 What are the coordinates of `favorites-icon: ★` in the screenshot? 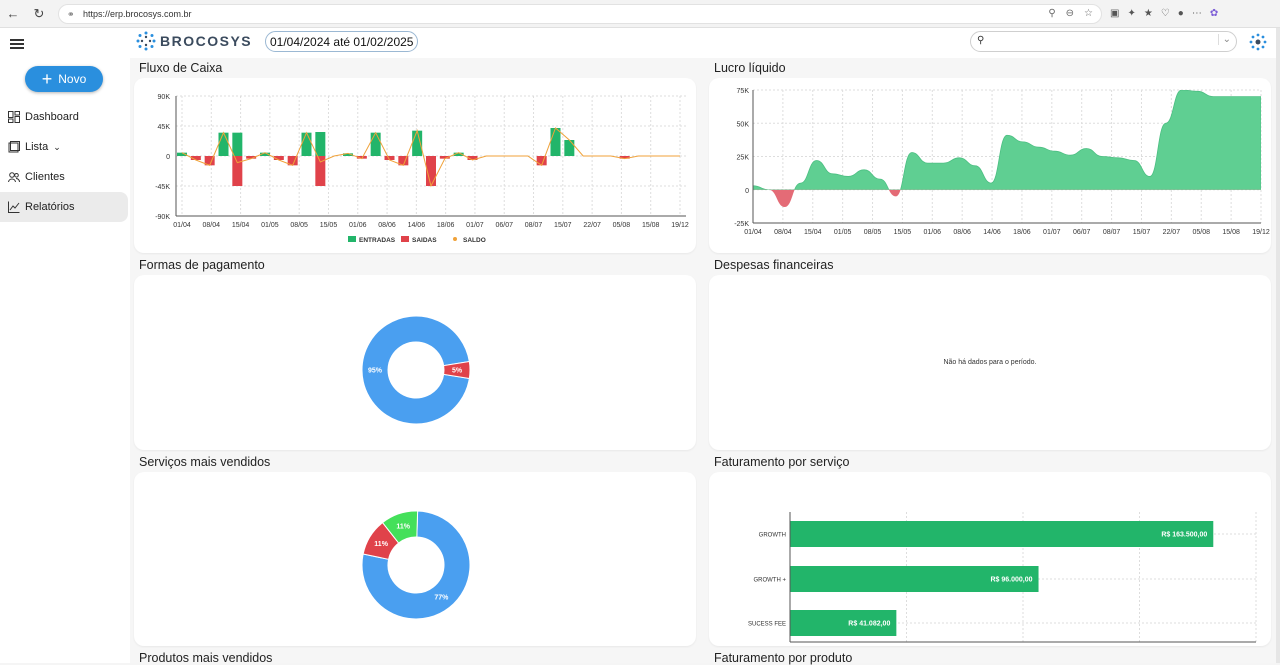 It's located at (1148, 13).